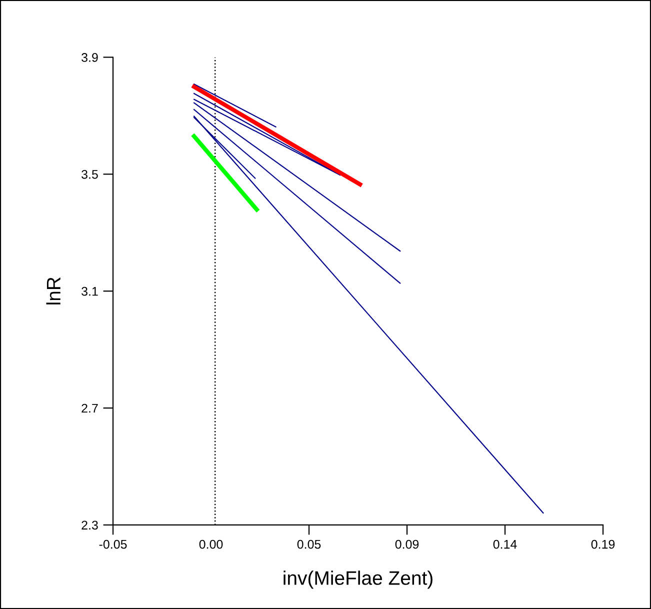 The height and width of the screenshot is (609, 651). I want to click on y-tick-label: 2.3, so click(90, 525).